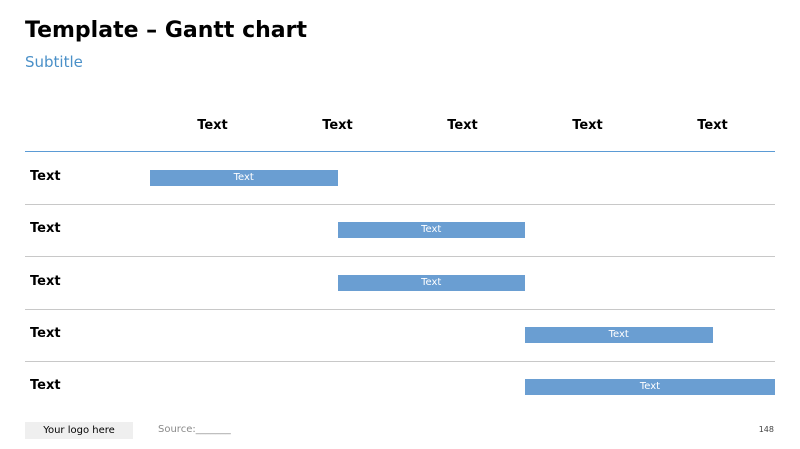 The width and height of the screenshot is (800, 449). I want to click on page-number: 148, so click(766, 429).